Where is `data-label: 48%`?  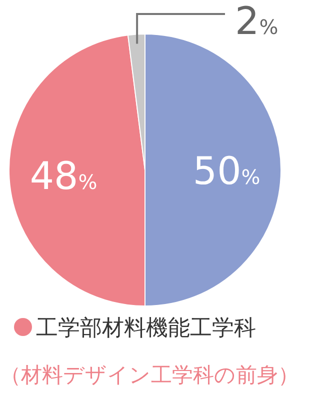
data-label: 48% is located at coordinates (64, 176).